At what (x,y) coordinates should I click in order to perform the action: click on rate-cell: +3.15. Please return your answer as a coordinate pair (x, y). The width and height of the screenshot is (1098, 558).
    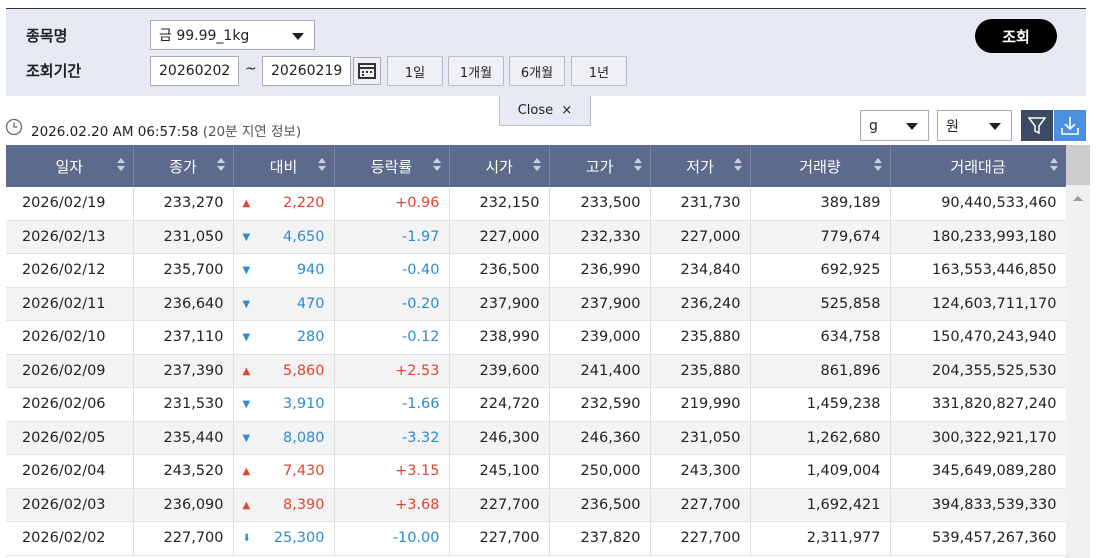
    Looking at the image, I should click on (392, 471).